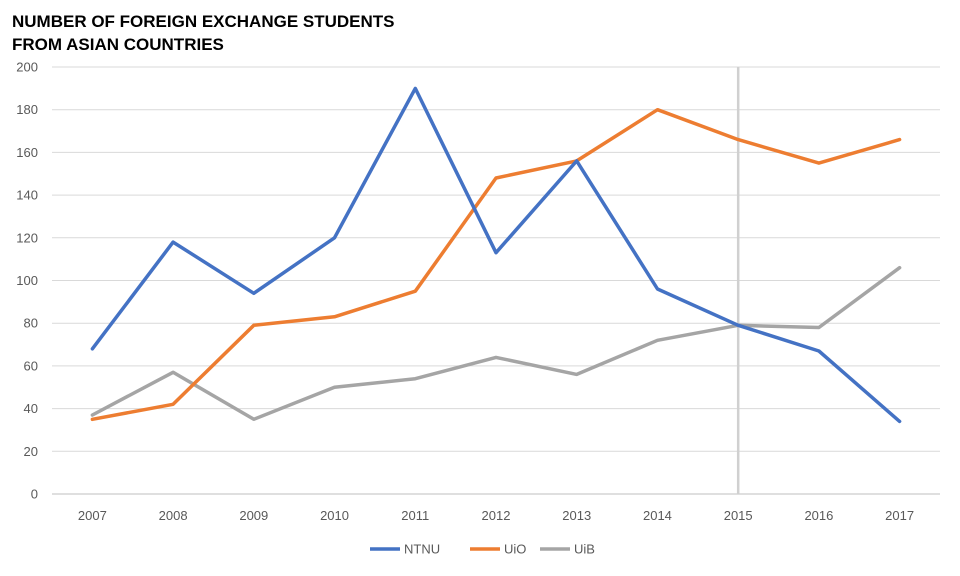 The image size is (960, 576). What do you see at coordinates (27, 67) in the screenshot?
I see `y-tick-label: 200` at bounding box center [27, 67].